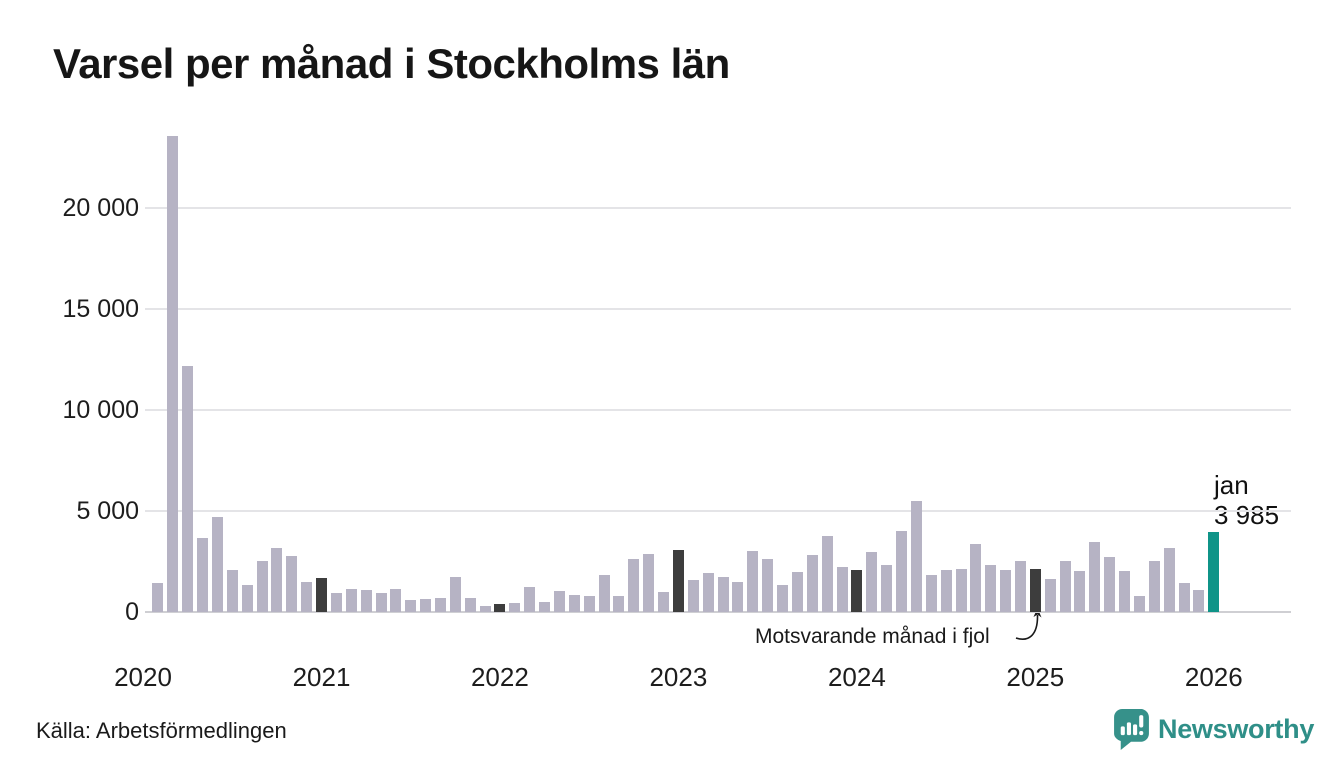 This screenshot has height=780, width=1340. I want to click on x-axis-year-label: 2023, so click(678, 677).